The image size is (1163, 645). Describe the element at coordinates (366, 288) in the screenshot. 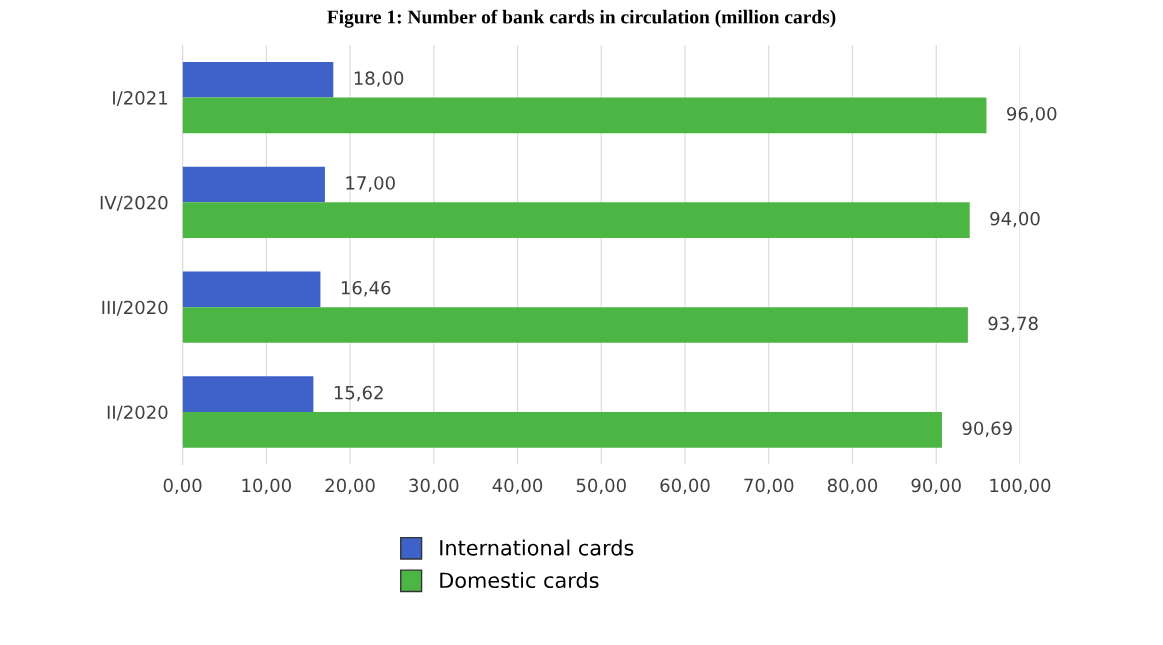

I see `data-label: 16,46` at that location.